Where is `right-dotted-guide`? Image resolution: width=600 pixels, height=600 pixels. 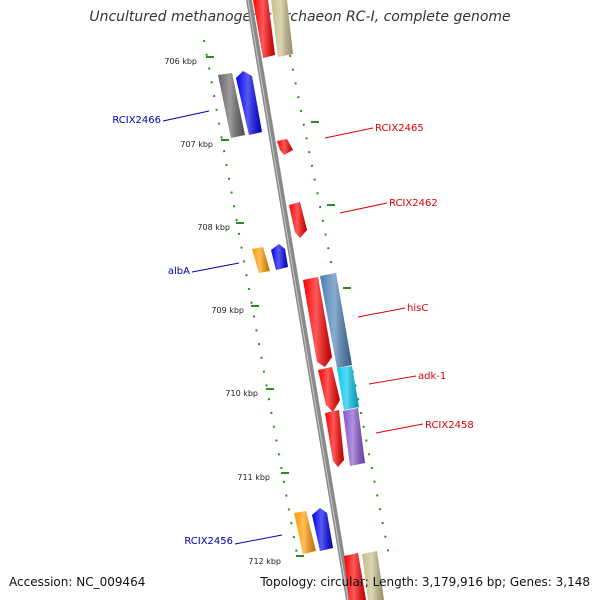 right-dotted-guide is located at coordinates (340, 307).